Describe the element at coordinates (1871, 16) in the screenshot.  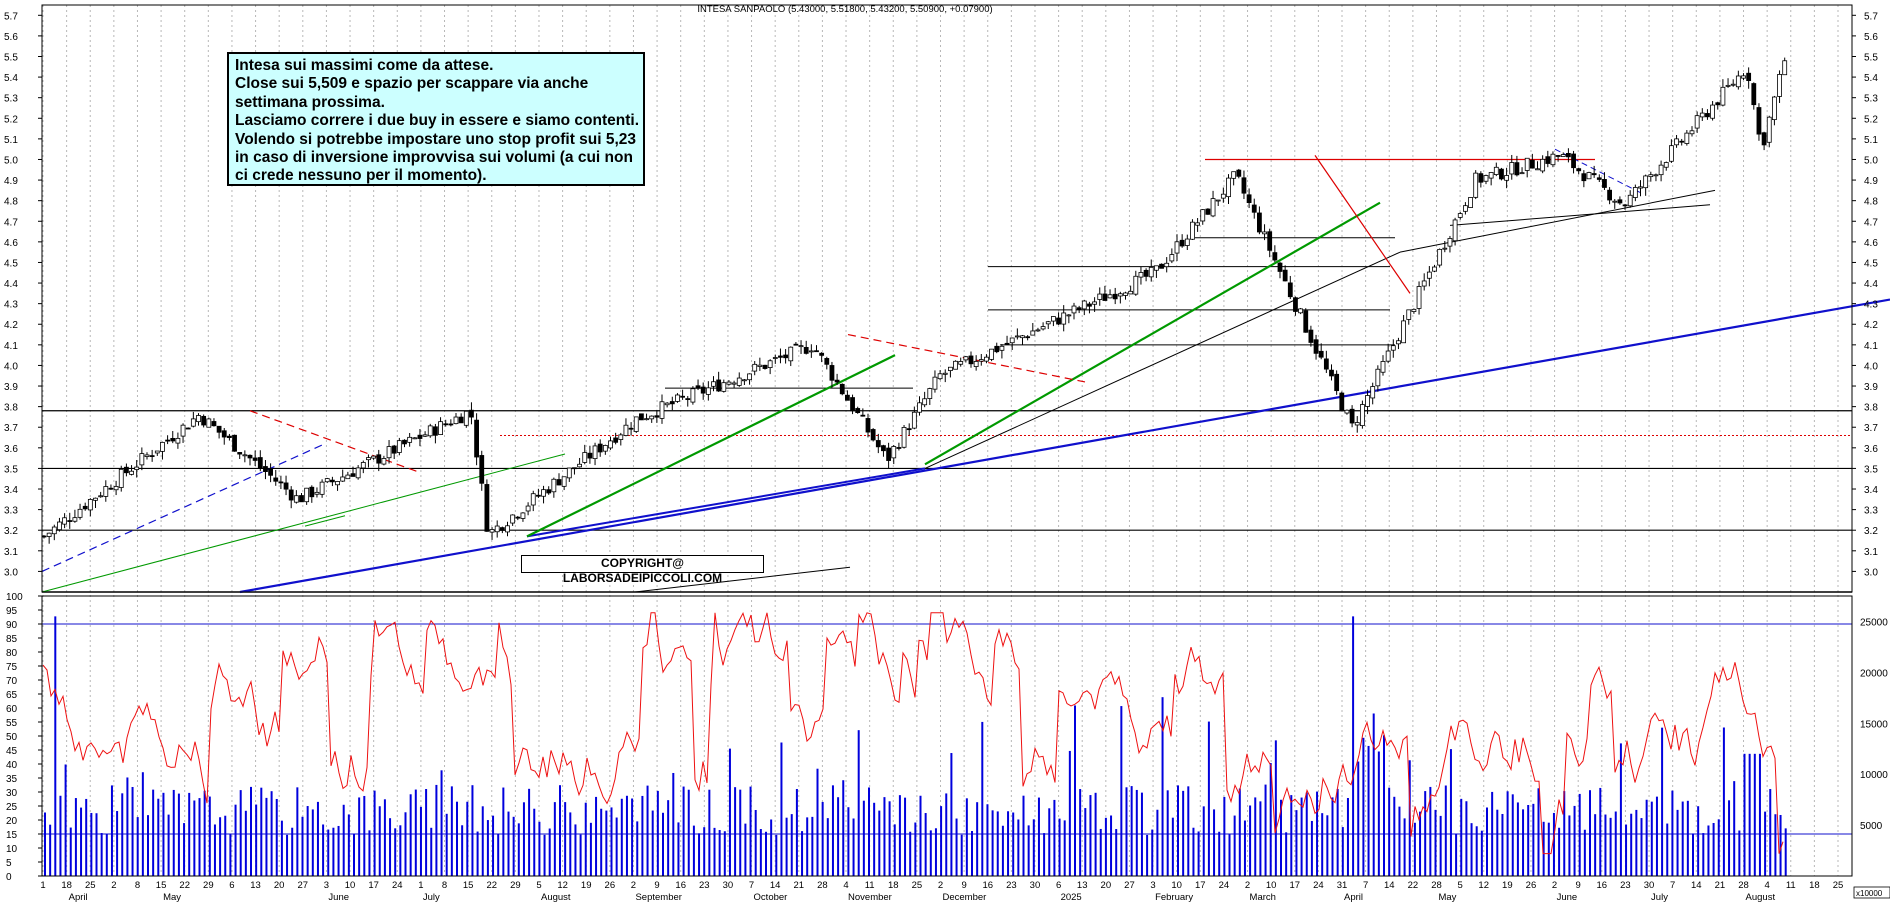
I see `y-tick-label-right: 5.7` at that location.